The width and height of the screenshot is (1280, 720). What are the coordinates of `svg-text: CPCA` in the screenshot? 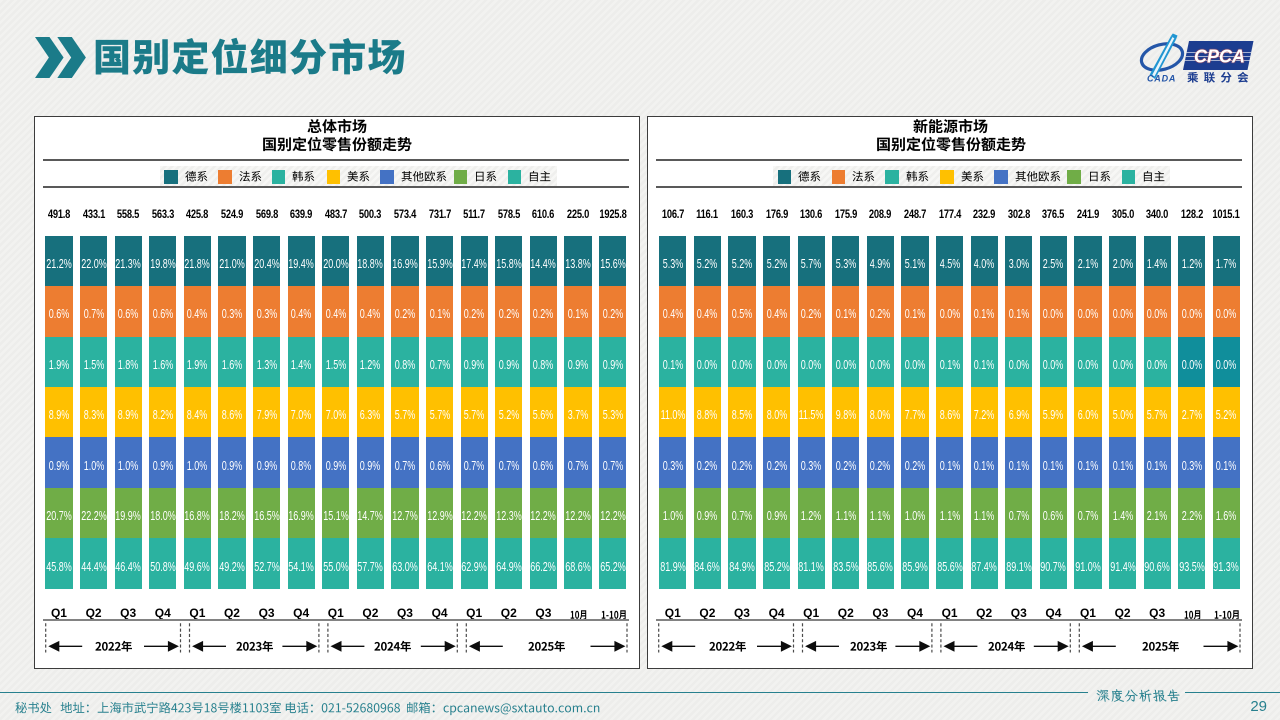 It's located at (1219, 57).